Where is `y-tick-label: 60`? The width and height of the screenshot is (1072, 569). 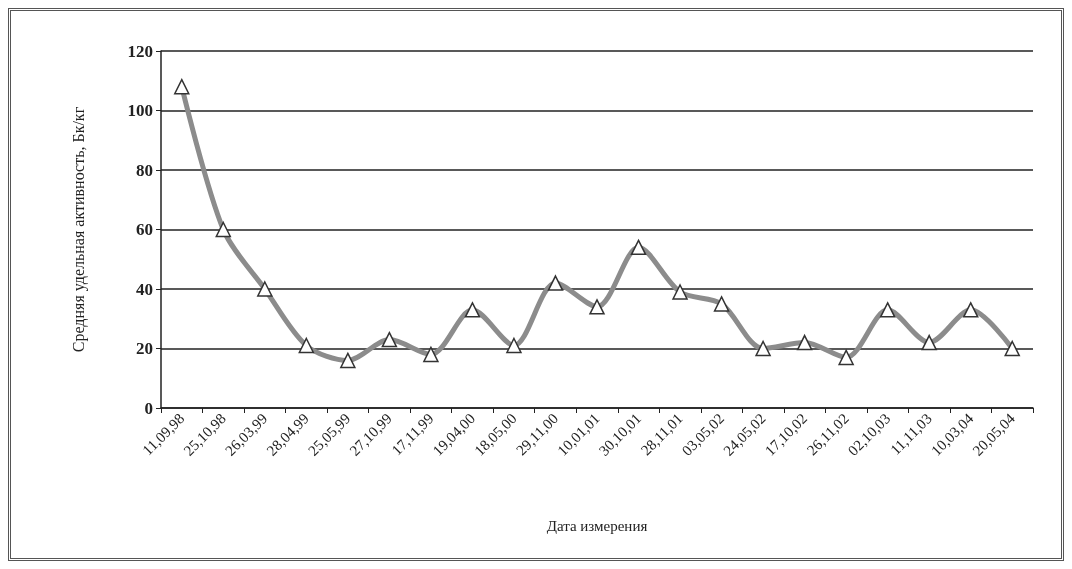 y-tick-label: 60 is located at coordinates (144, 229).